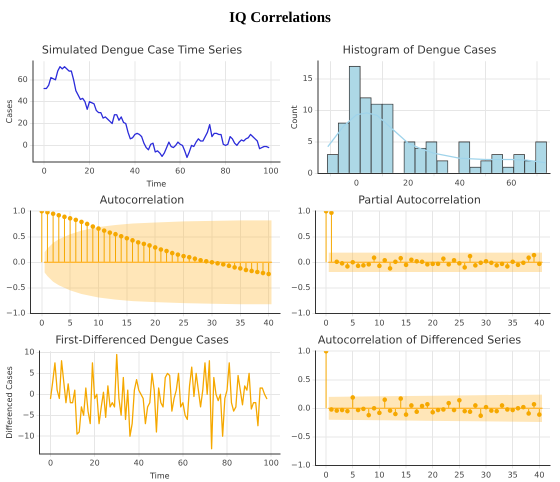 This screenshot has height=482, width=560. What do you see at coordinates (9, 112) in the screenshot?
I see `y-axis-title: Cases` at bounding box center [9, 112].